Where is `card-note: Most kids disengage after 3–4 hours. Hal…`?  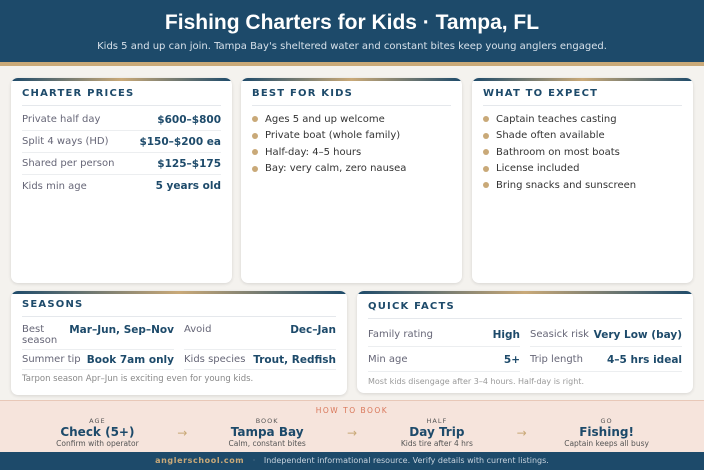 card-note: Most kids disengage after 3–4 hours. Hal… is located at coordinates (476, 381).